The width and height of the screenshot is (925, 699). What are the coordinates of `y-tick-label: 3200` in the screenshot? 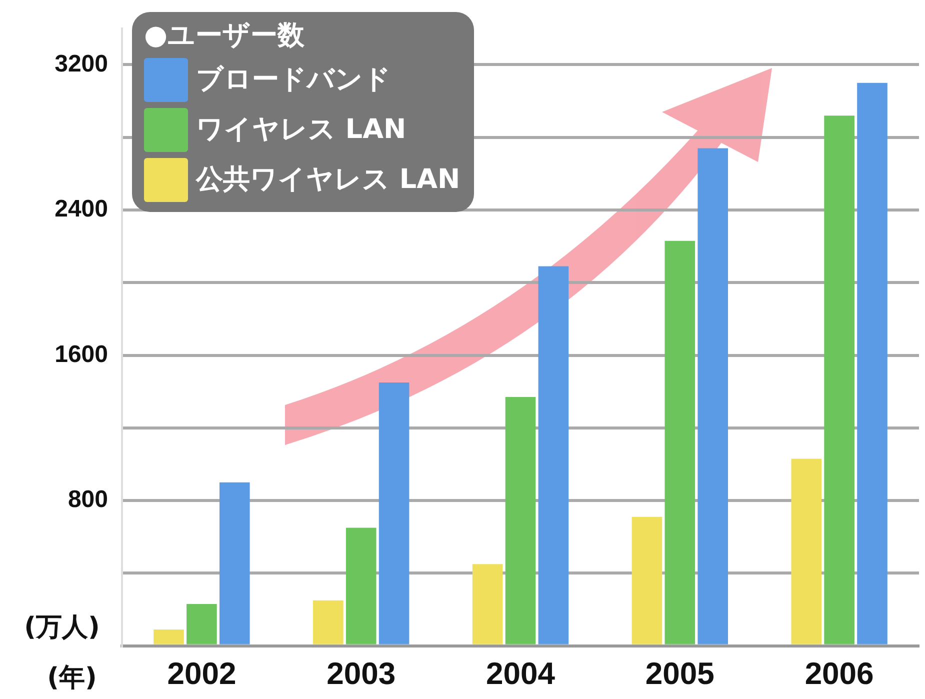 It's located at (81, 64).